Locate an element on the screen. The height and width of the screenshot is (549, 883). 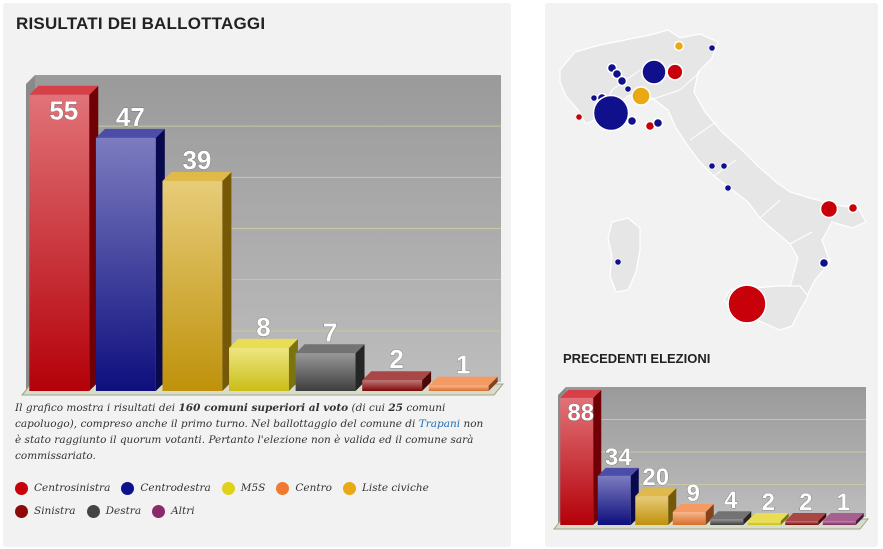
legend-label: Altri is located at coordinates (183, 511).